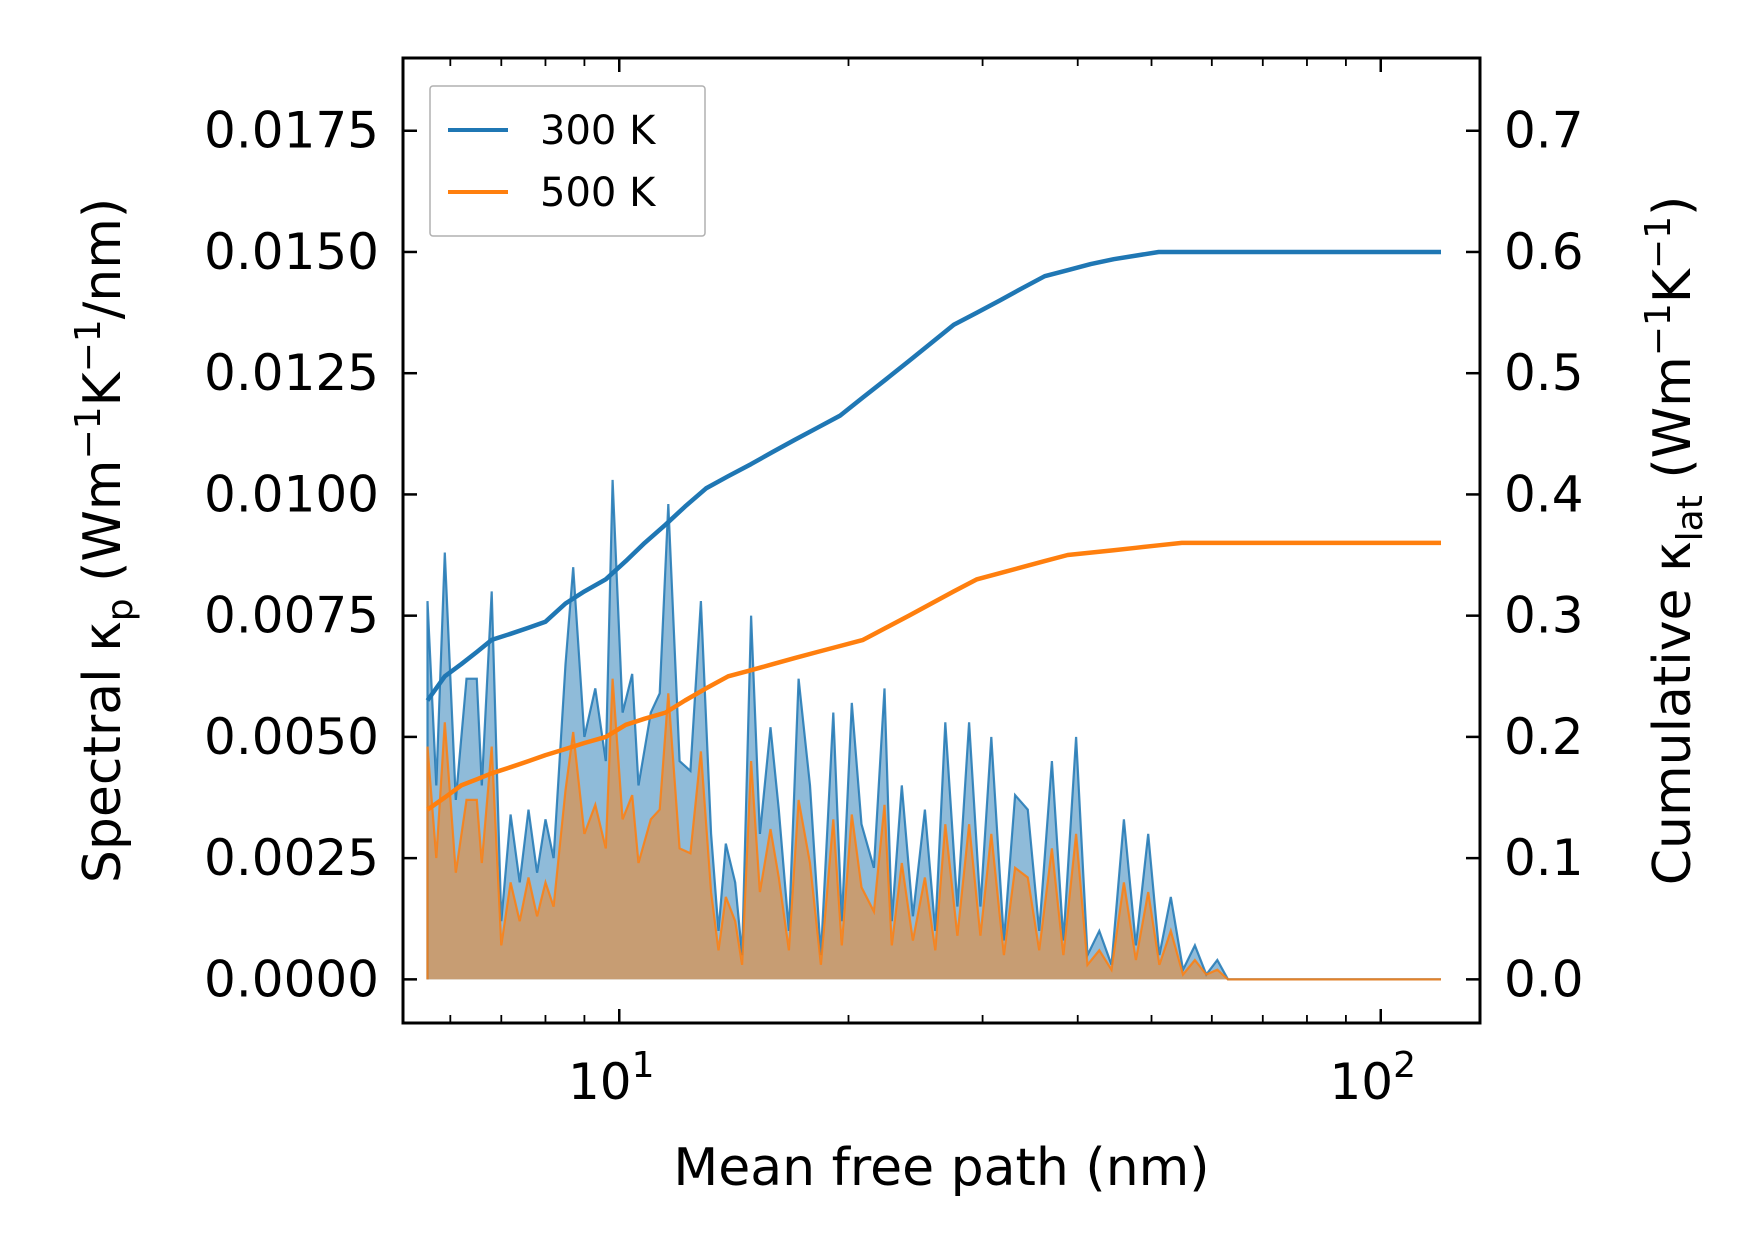  What do you see at coordinates (1544, 616) in the screenshot?
I see `y-tick-label-right: 0.3` at bounding box center [1544, 616].